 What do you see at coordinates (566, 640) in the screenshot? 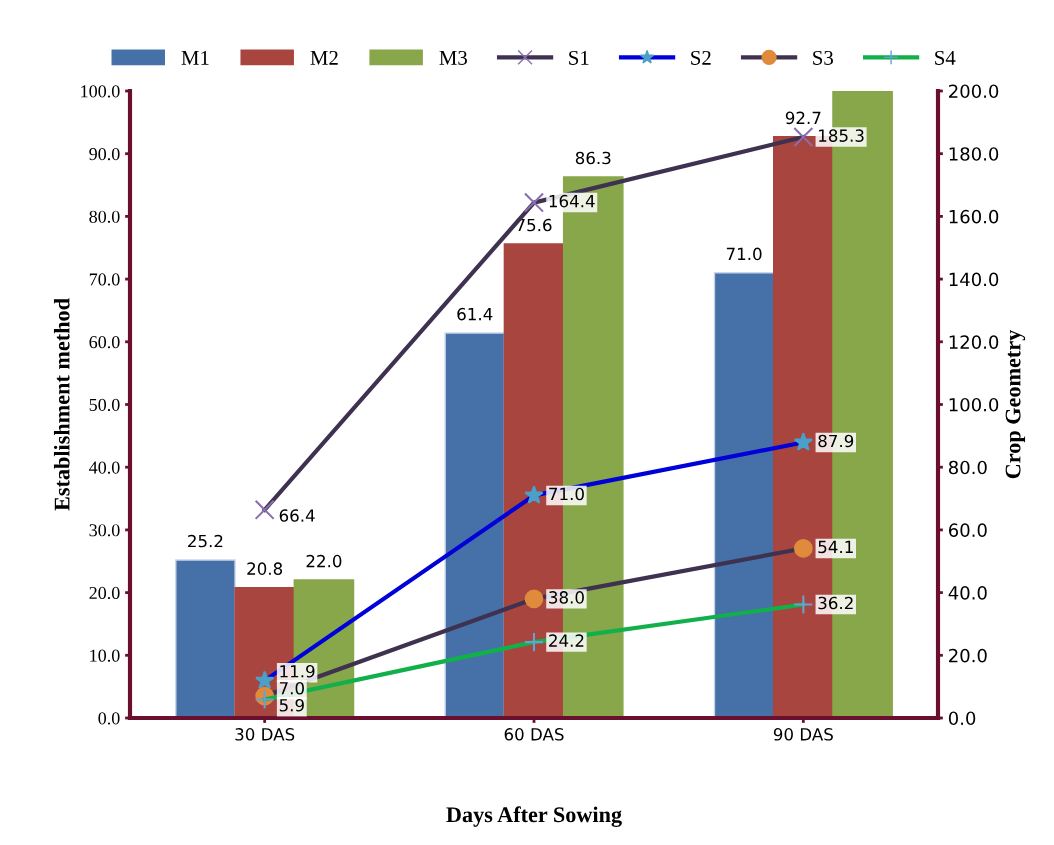
I see `data-label: 24.2` at bounding box center [566, 640].